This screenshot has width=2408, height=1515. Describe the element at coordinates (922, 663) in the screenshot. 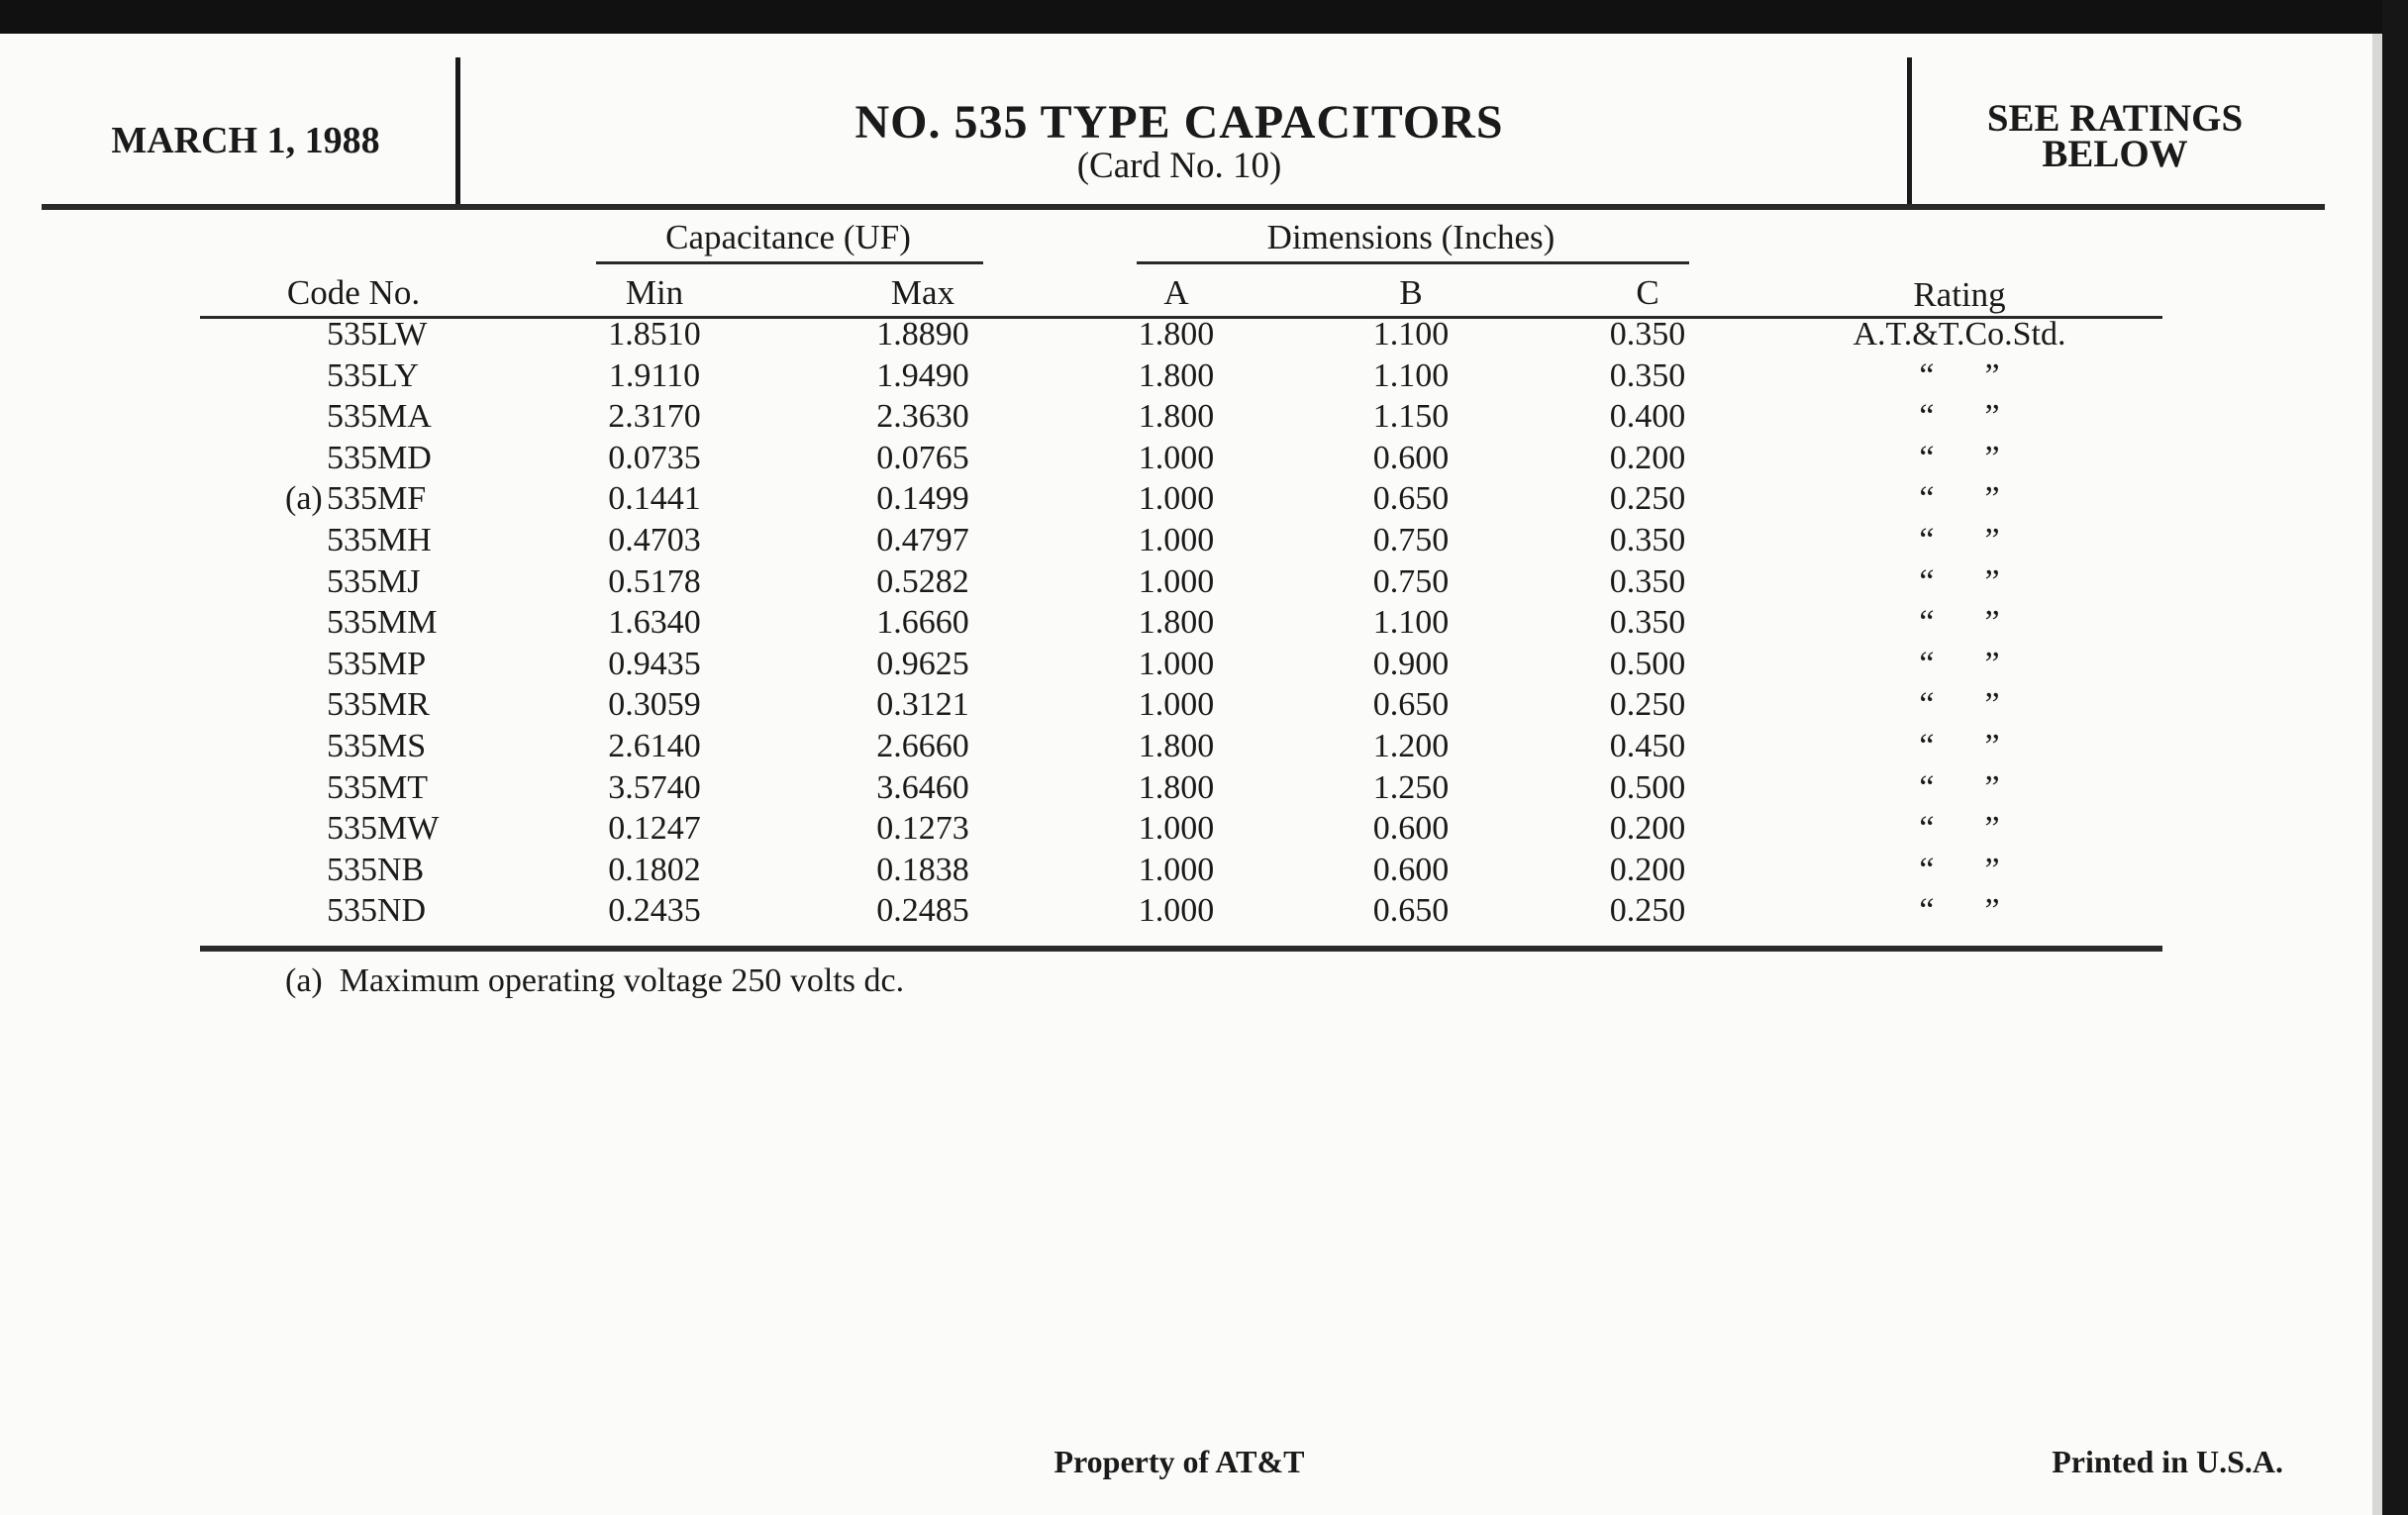

I see `cell-max: 0.9625` at that location.